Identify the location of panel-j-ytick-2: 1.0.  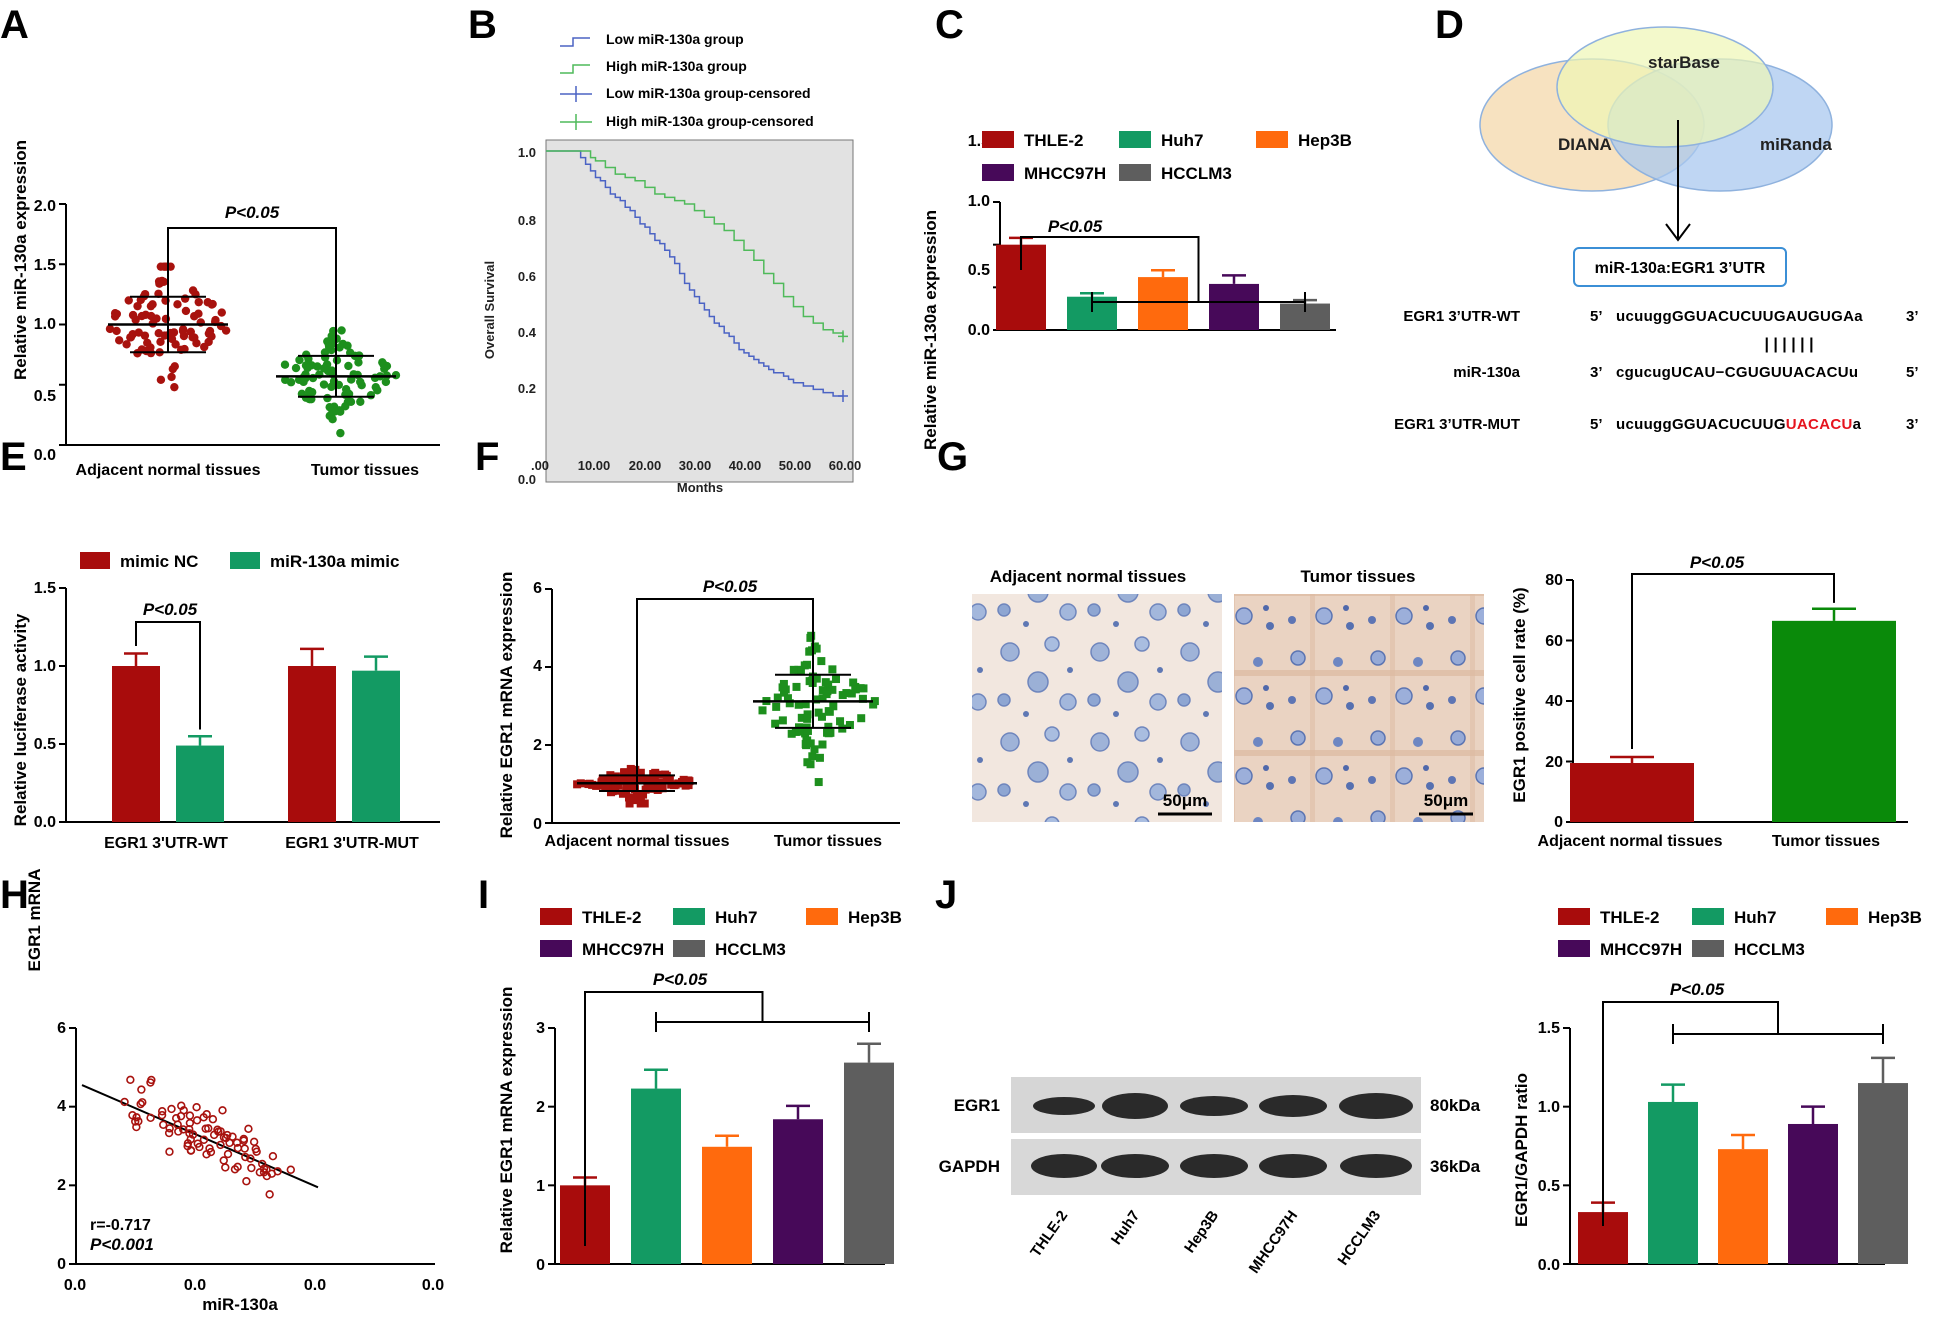
(1549, 1107).